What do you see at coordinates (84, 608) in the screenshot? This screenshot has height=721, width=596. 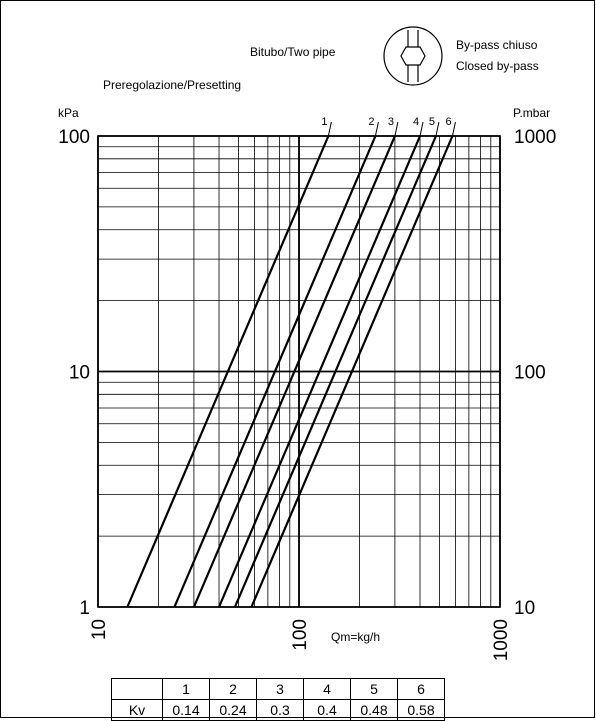 I see `y-tick-left-label: 1` at bounding box center [84, 608].